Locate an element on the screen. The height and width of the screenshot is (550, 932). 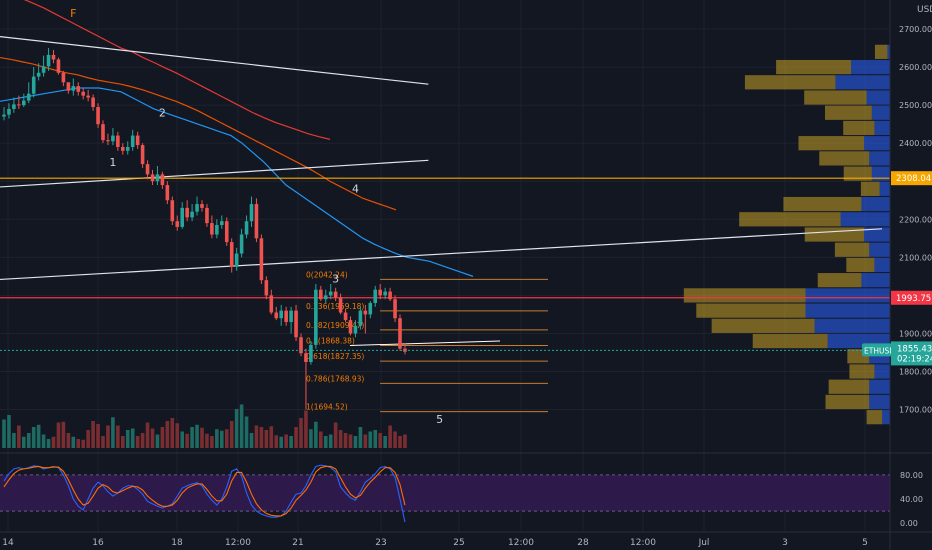
price-tick-label: 2700.00 is located at coordinates (915, 29).